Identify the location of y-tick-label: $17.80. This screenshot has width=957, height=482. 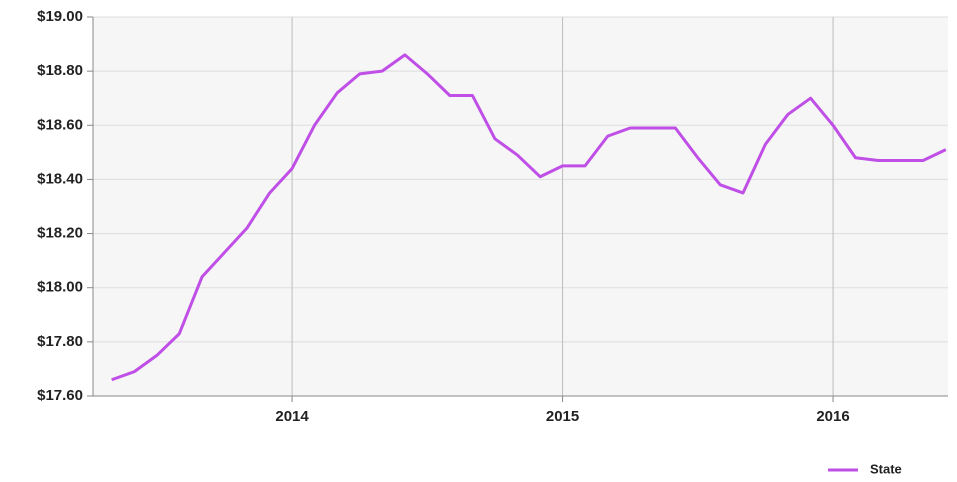
(60, 341).